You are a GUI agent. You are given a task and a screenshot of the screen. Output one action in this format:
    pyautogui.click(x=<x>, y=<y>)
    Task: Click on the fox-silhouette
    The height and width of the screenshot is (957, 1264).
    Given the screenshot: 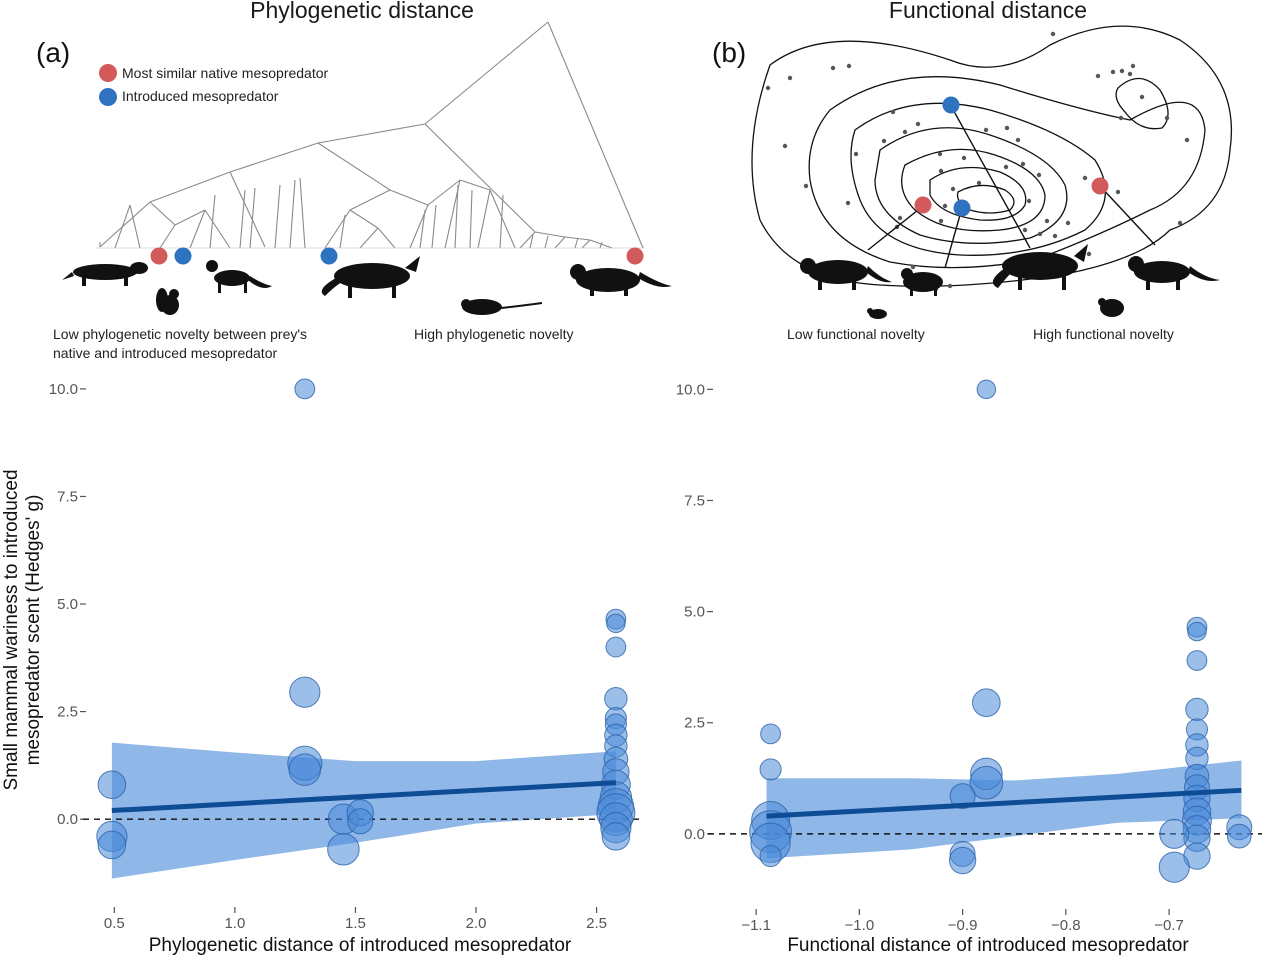 What is the action you would take?
    pyautogui.click(x=370, y=277)
    